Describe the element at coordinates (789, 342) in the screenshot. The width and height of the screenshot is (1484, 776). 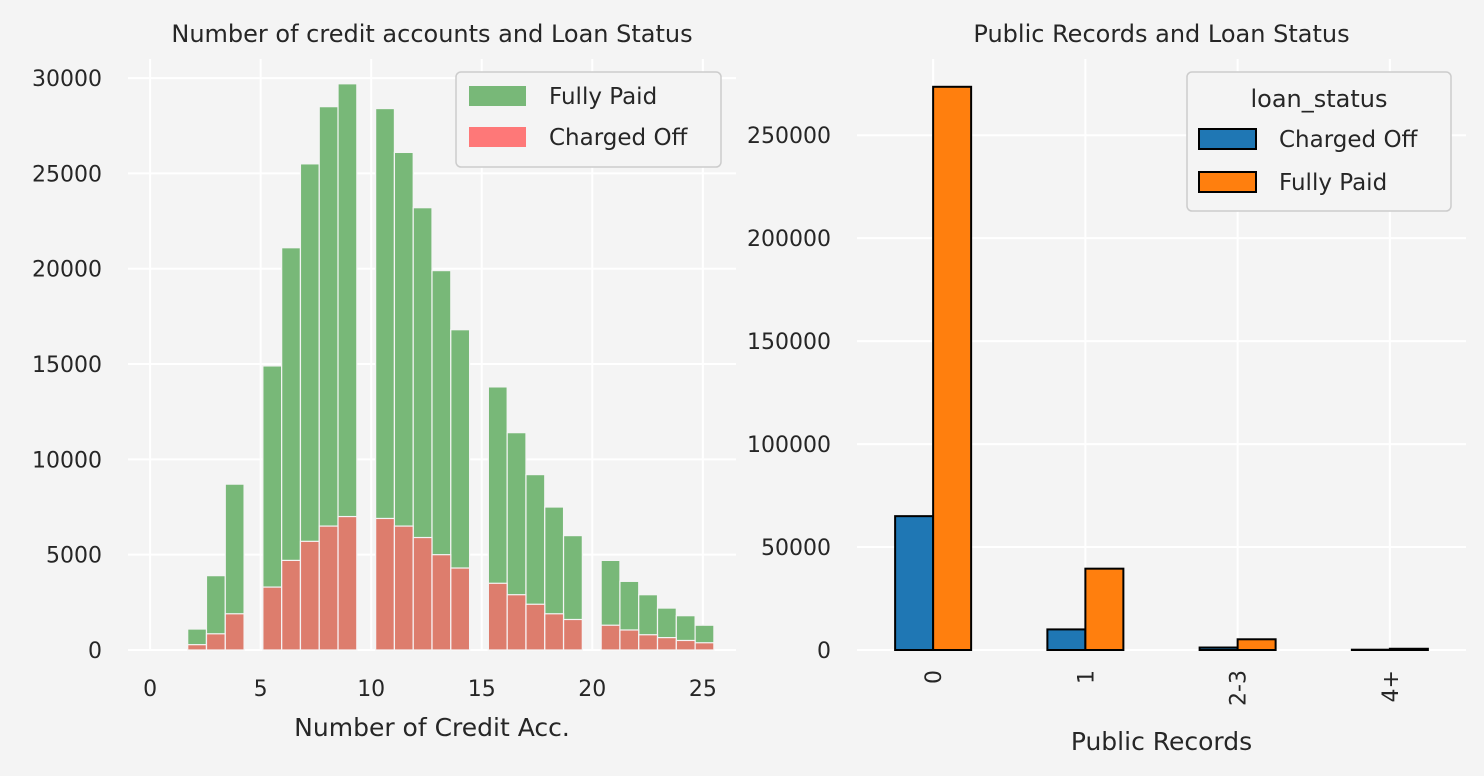
I see `y-tick-label: 150000` at that location.